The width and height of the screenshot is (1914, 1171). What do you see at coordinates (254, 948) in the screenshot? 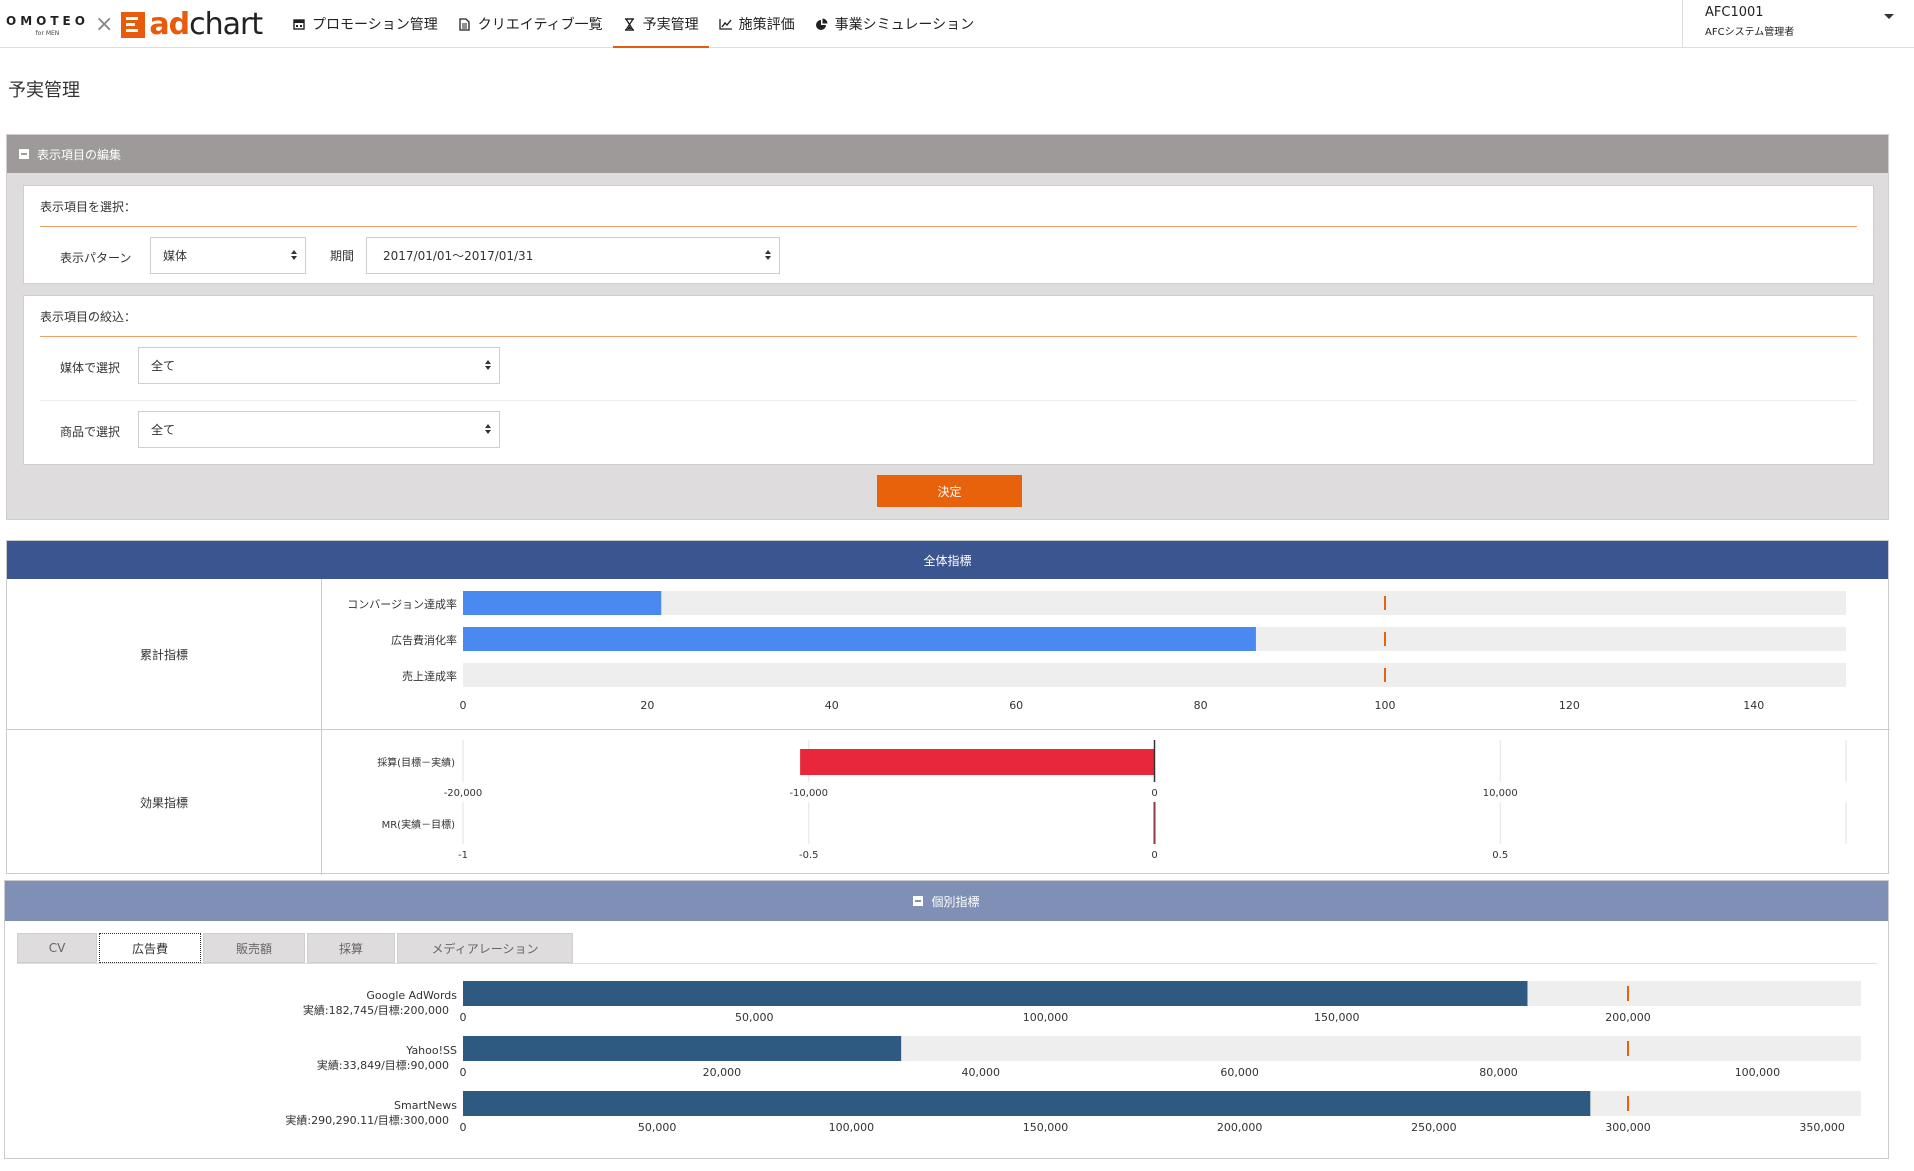
I see `tab-sales: 販売額` at bounding box center [254, 948].